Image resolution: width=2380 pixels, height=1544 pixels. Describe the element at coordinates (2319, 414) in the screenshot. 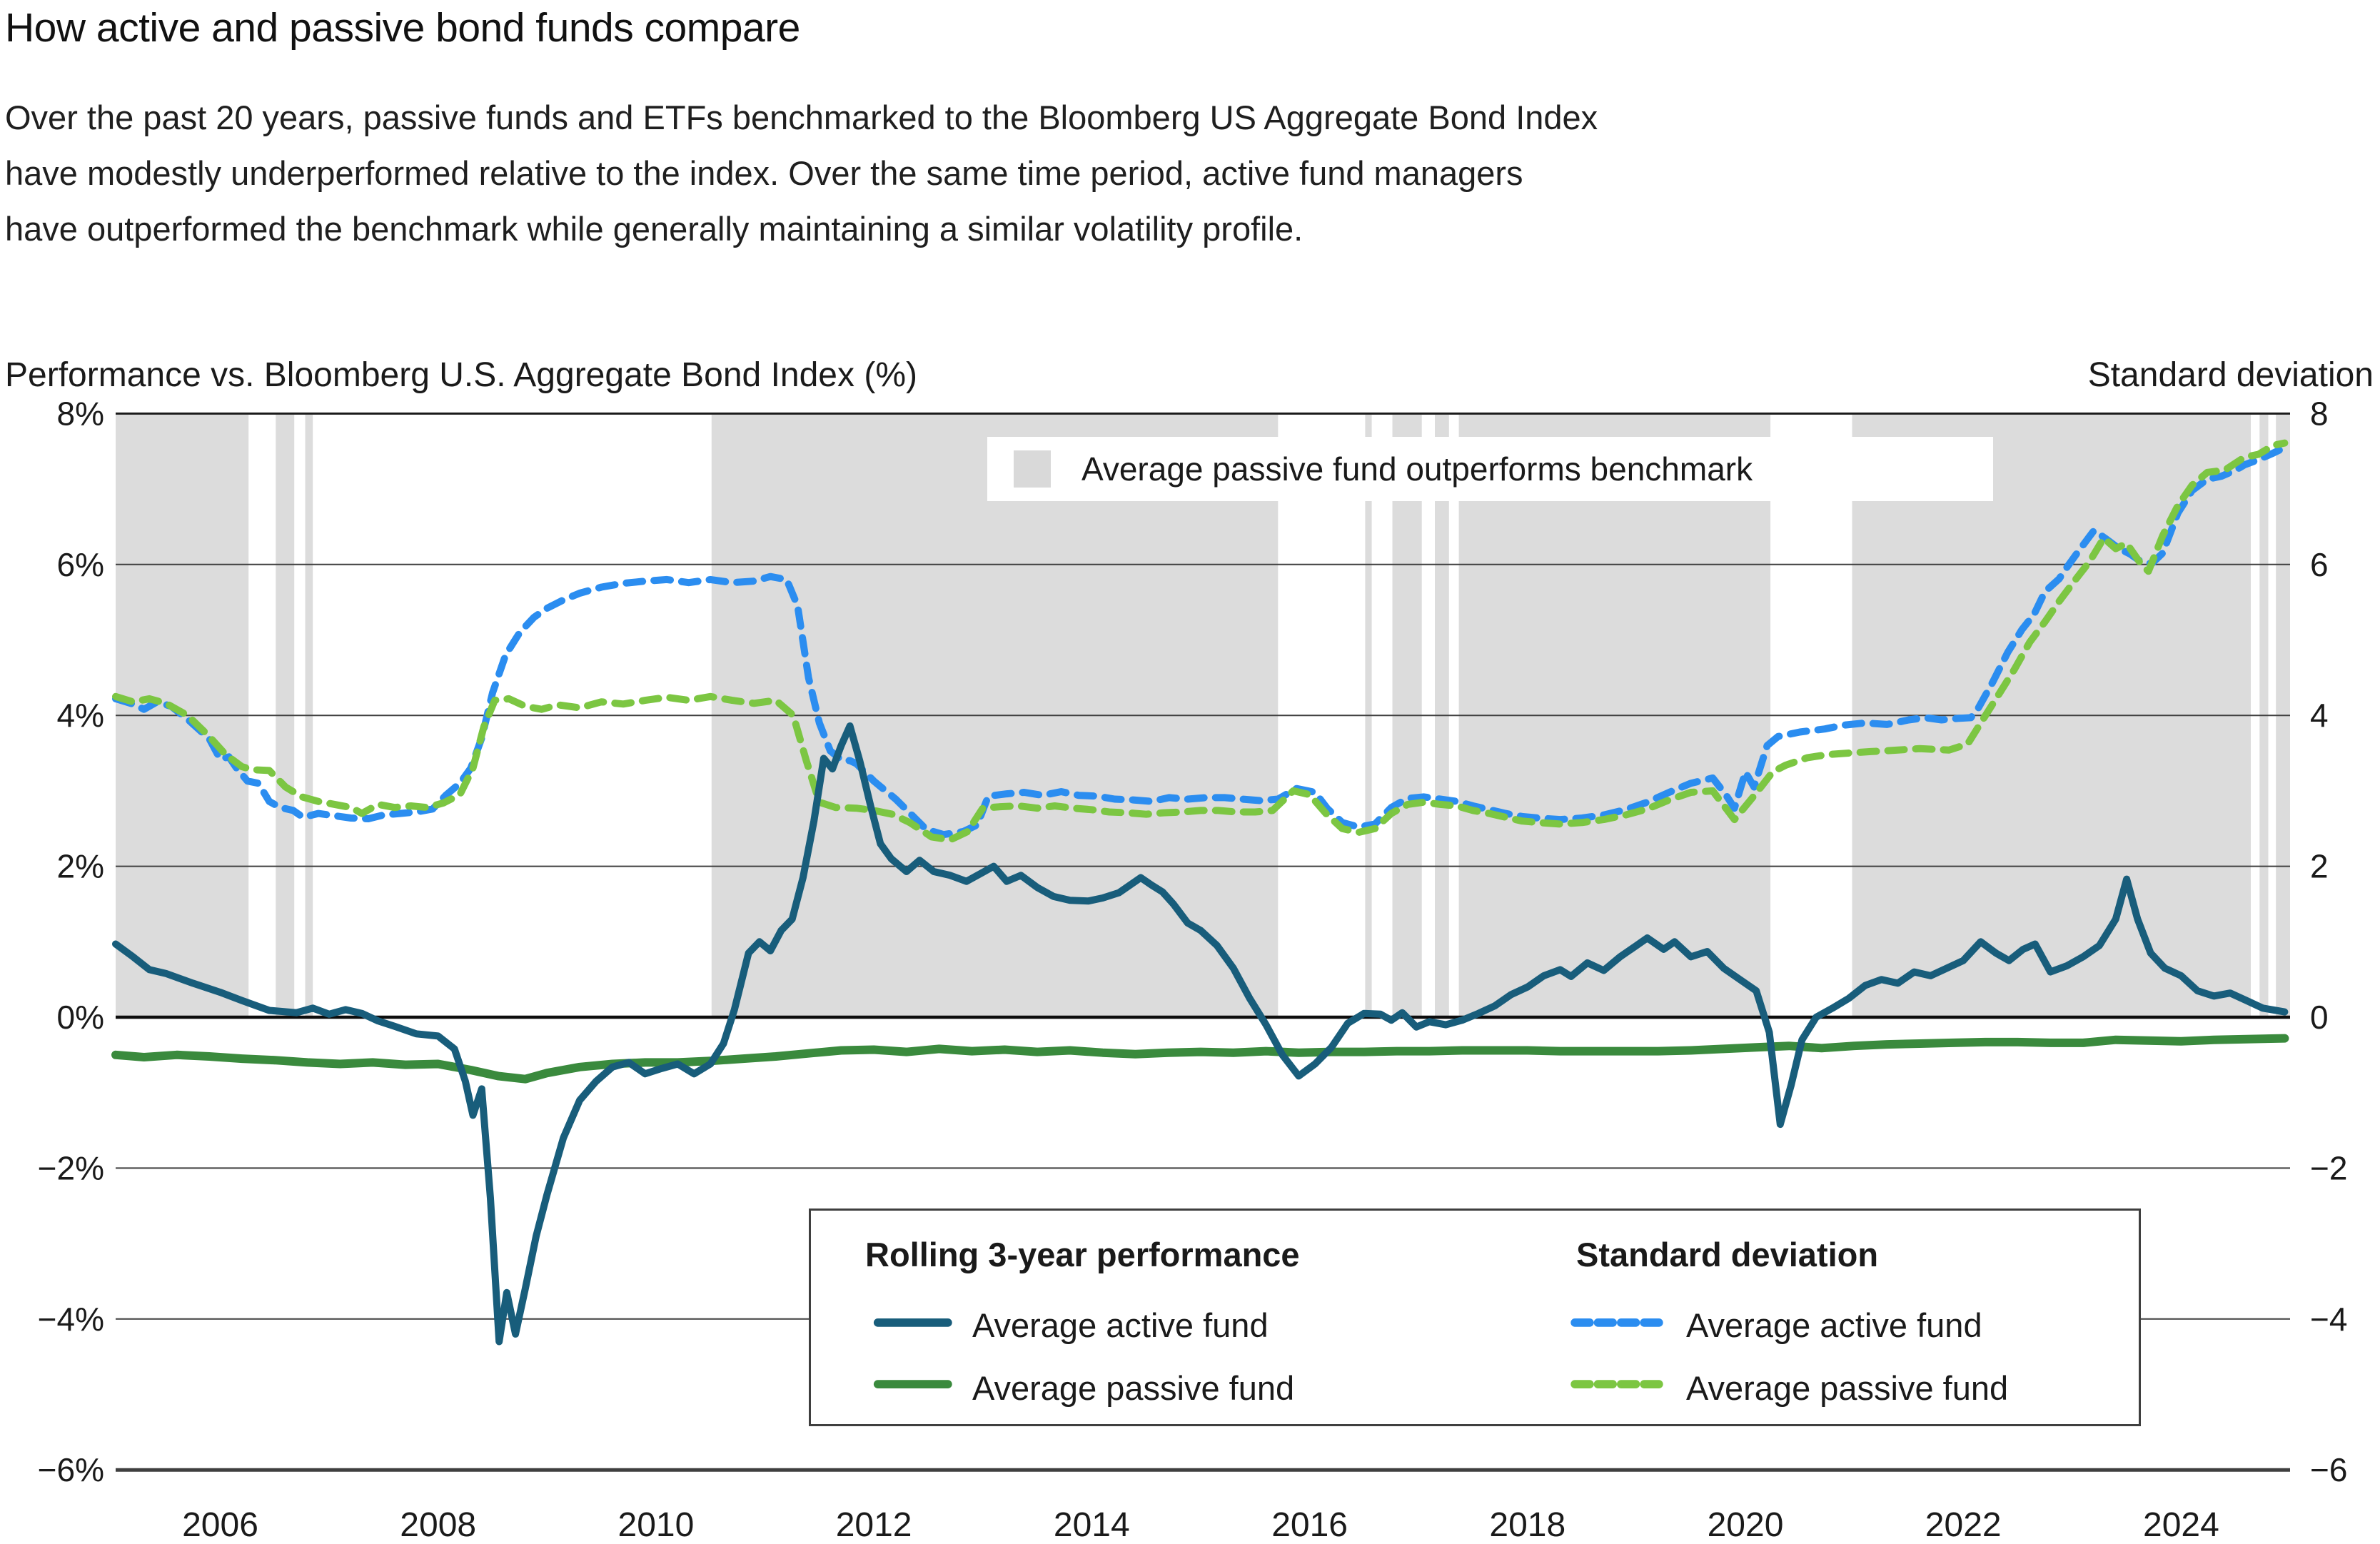

I see `right-axis-tick-label: 8` at that location.